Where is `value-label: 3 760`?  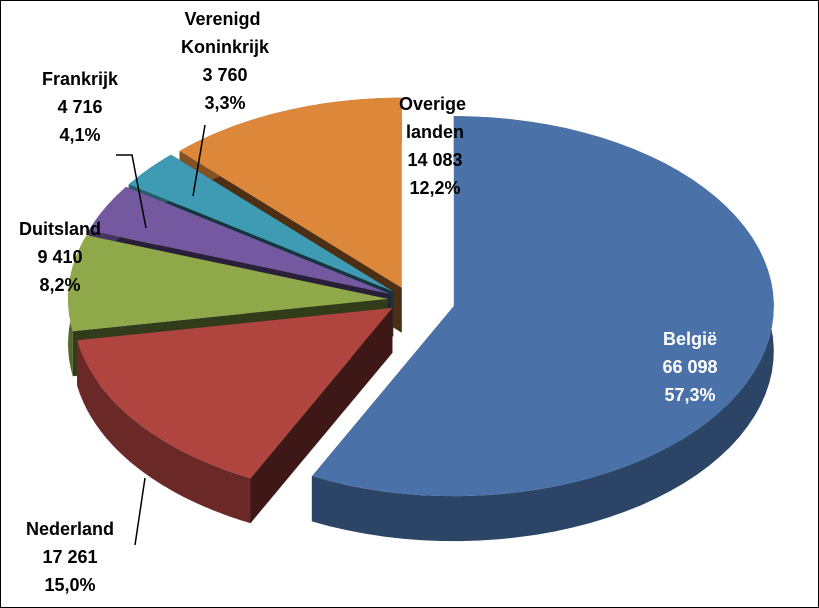
value-label: 3 760 is located at coordinates (224, 75).